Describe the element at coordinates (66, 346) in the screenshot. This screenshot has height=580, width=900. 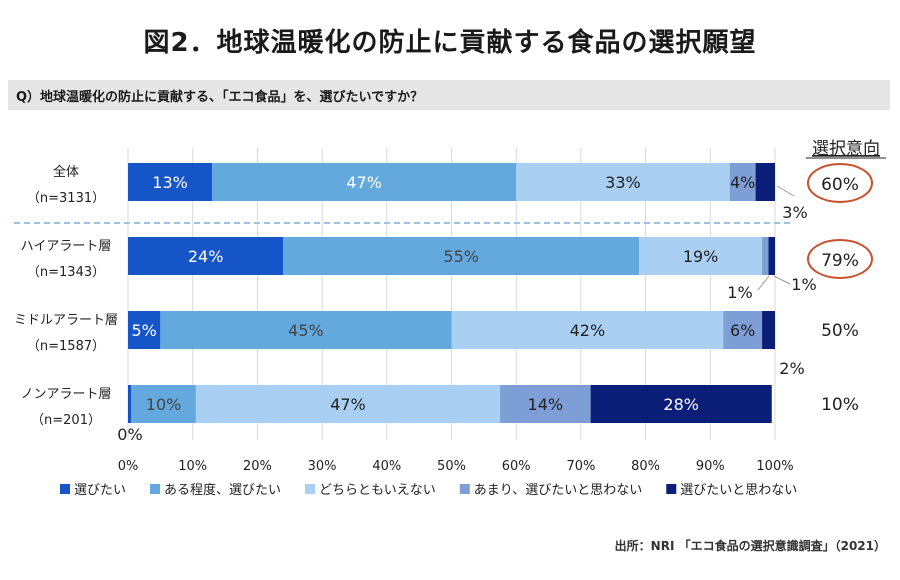
I see `category-n-label: （n=1587）` at that location.